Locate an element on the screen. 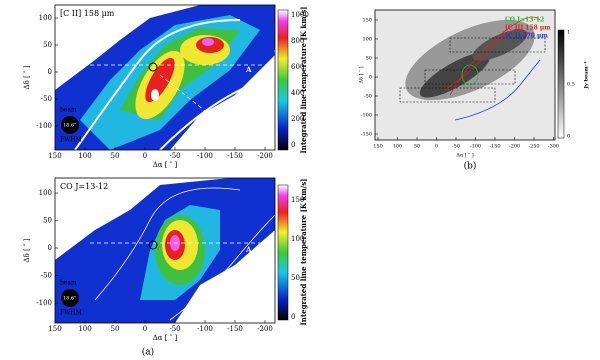 The image size is (600, 360). colorbar-tick-label: 100 is located at coordinates (297, 239).